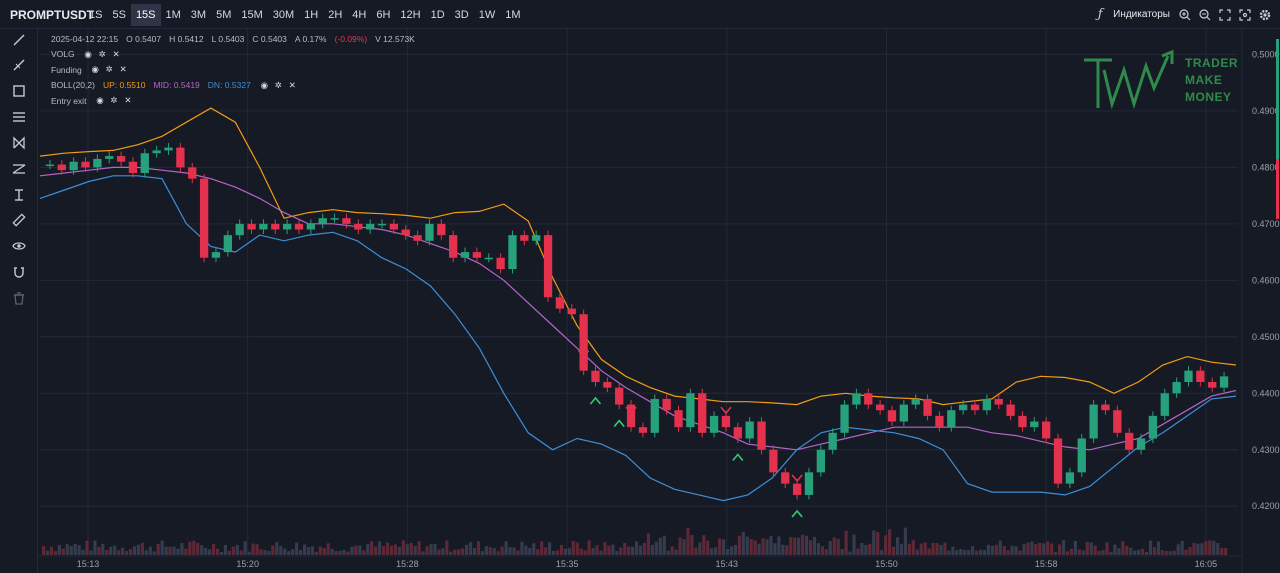  What do you see at coordinates (19, 65) in the screenshot?
I see `ray-icon` at bounding box center [19, 65].